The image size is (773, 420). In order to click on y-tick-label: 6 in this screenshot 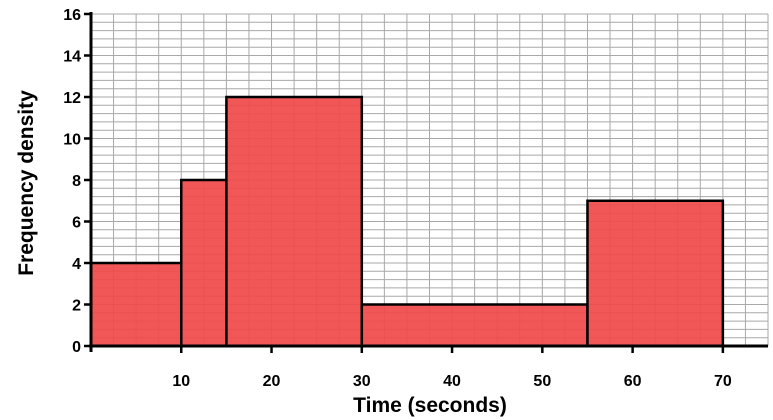, I will do `click(76, 223)`.